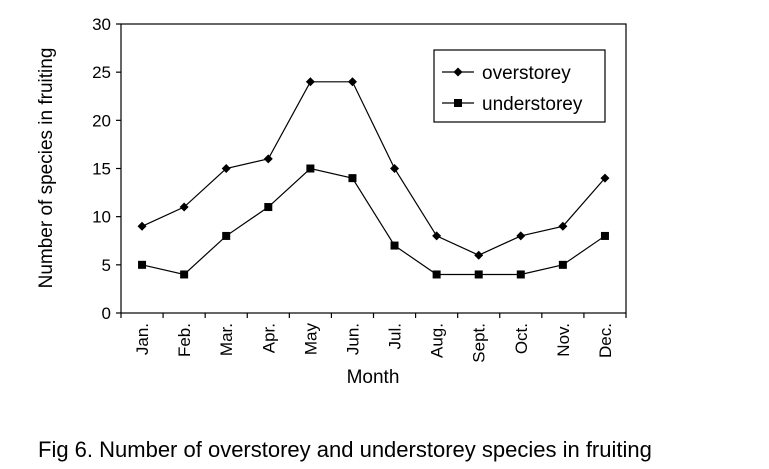 Image resolution: width=769 pixels, height=469 pixels. I want to click on legend-label-overstorey: overstorey, so click(526, 73).